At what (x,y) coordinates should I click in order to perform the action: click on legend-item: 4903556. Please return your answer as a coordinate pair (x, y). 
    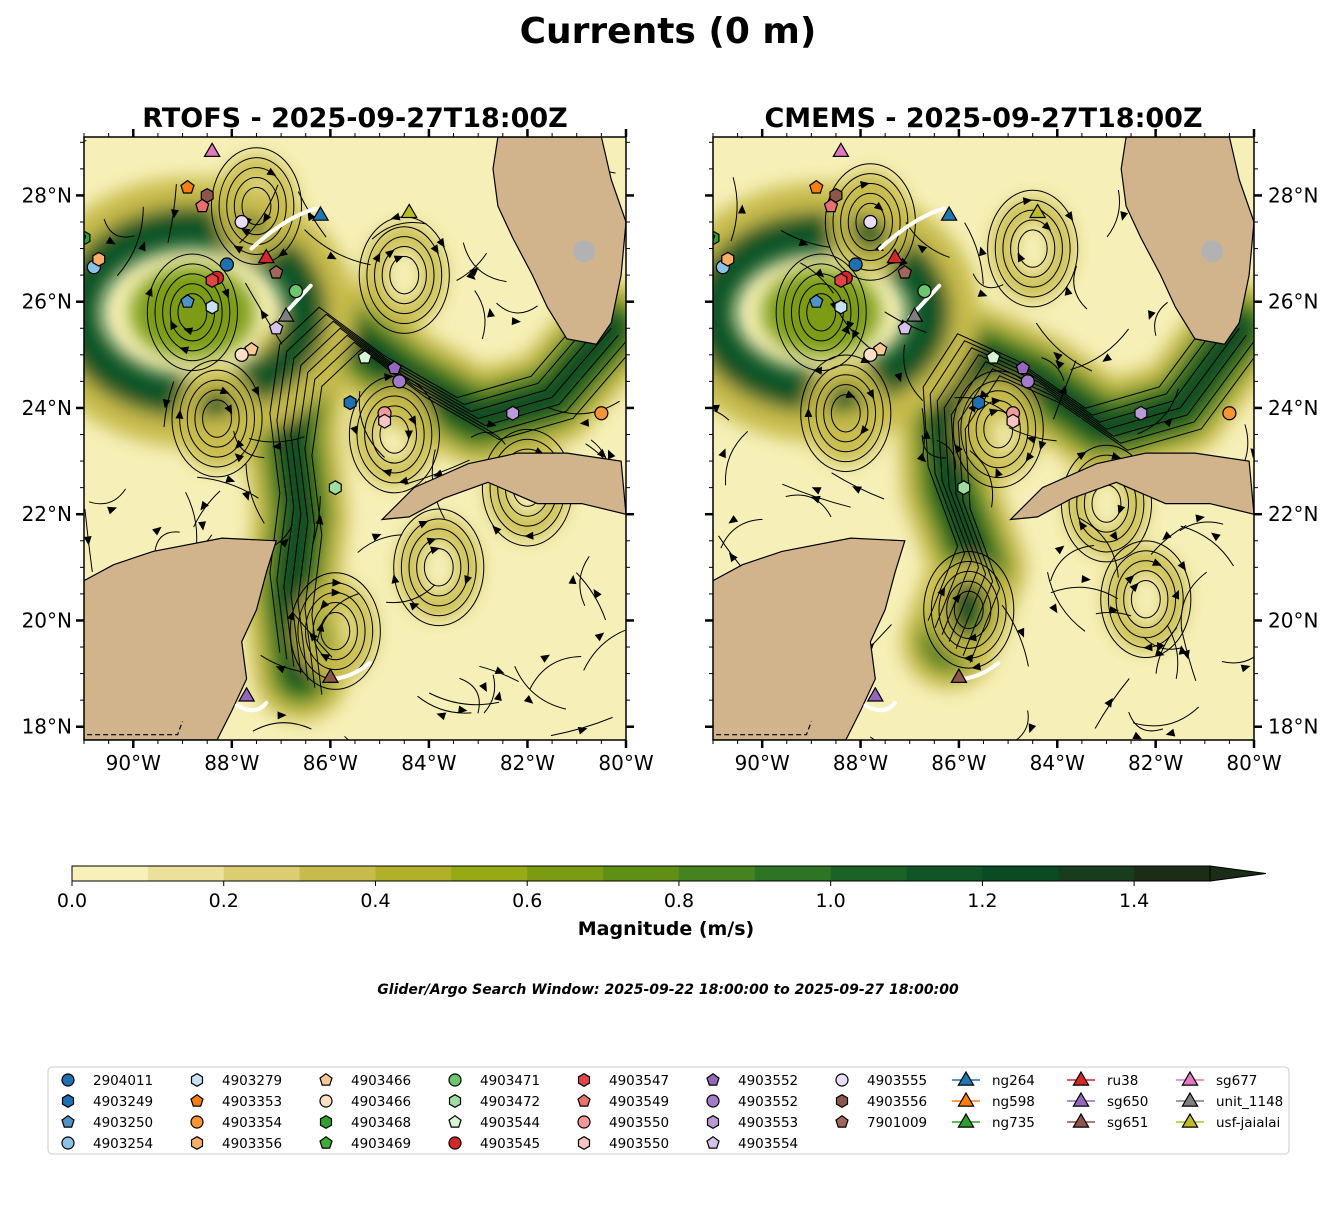
    Looking at the image, I should click on (881, 1102).